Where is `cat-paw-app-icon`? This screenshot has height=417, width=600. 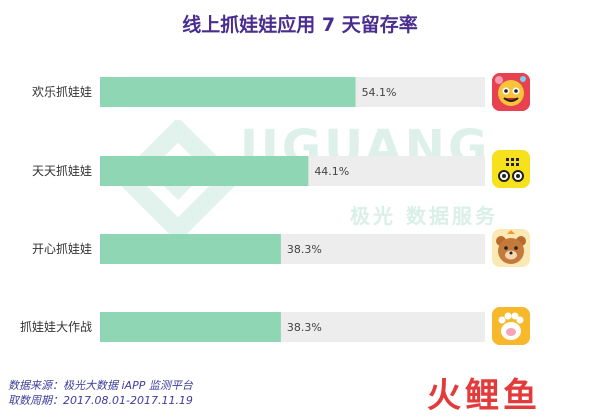
cat-paw-app-icon is located at coordinates (511, 326).